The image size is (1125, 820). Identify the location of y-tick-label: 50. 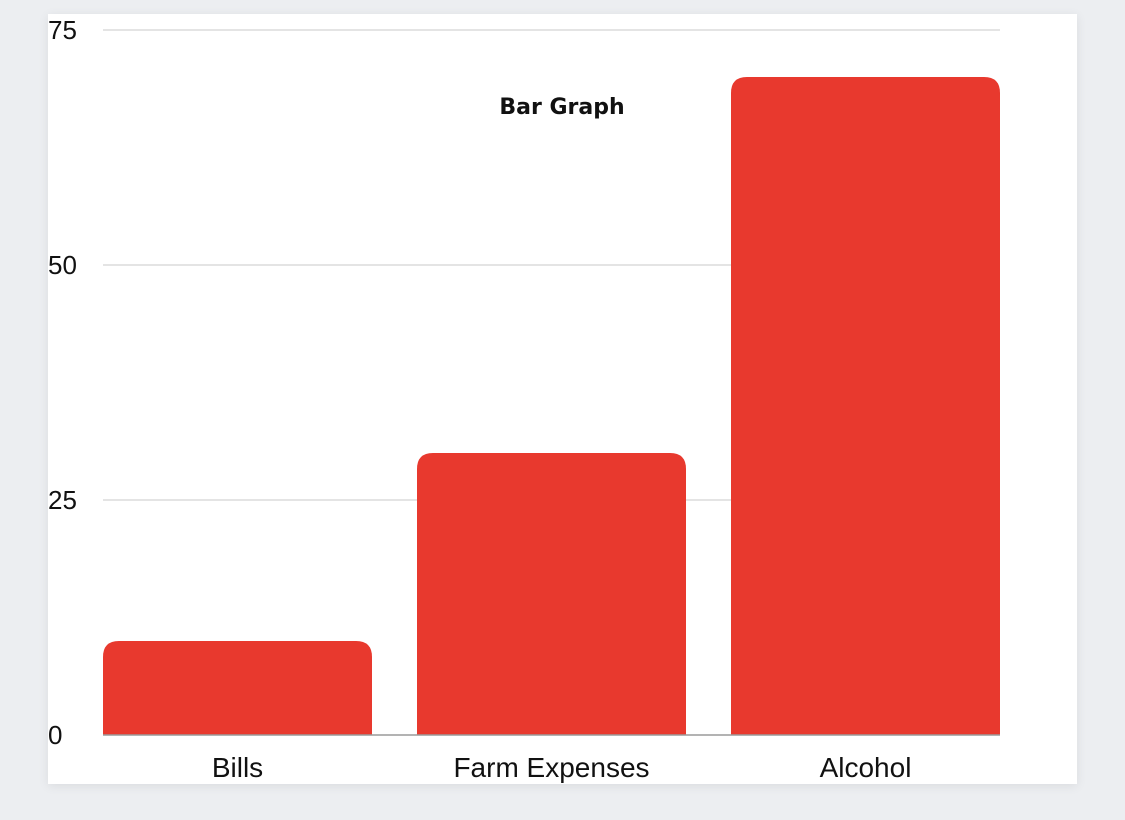
(62, 265).